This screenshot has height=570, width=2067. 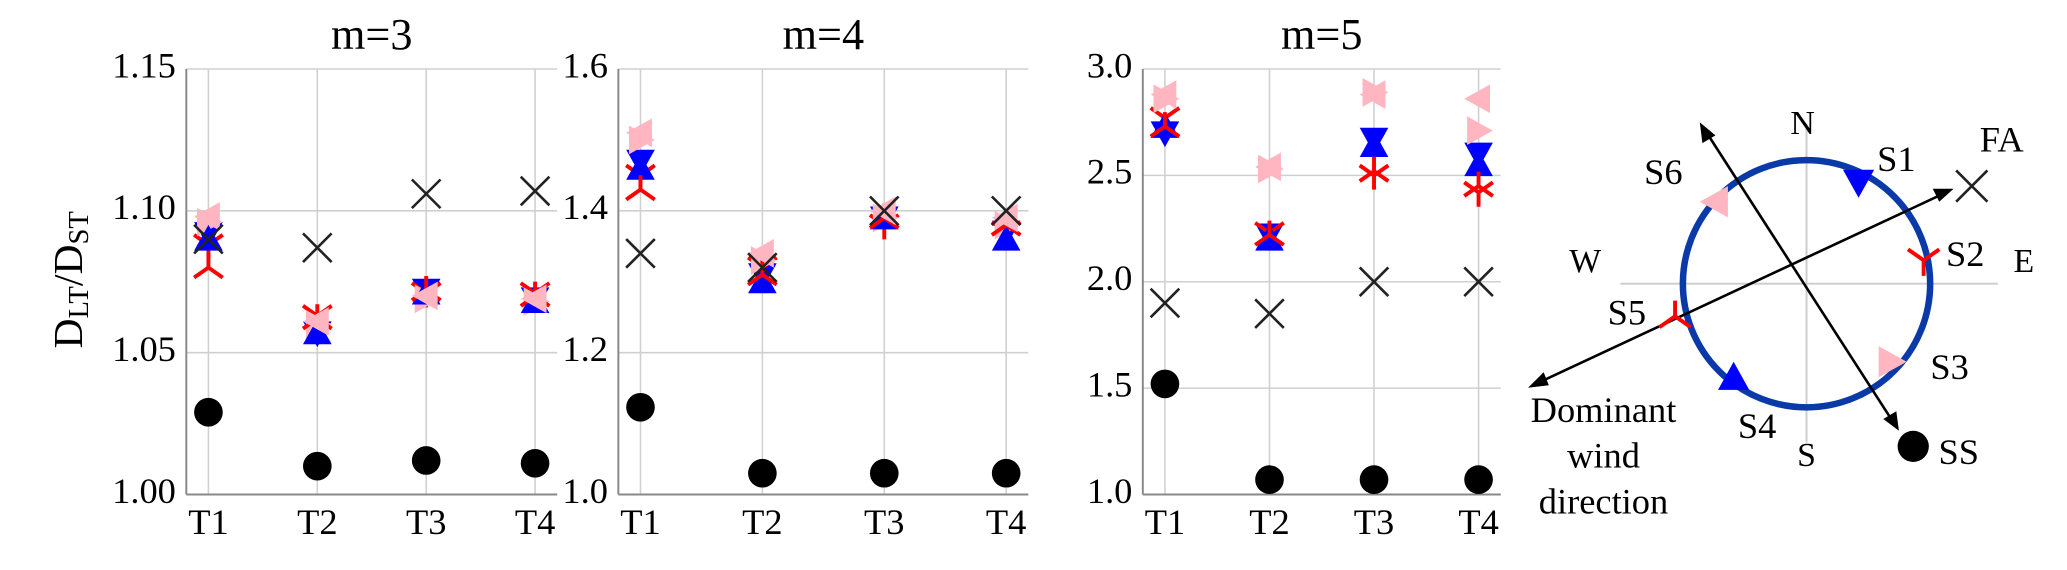 I want to click on y-label-sub: ST, so click(x=78, y=228).